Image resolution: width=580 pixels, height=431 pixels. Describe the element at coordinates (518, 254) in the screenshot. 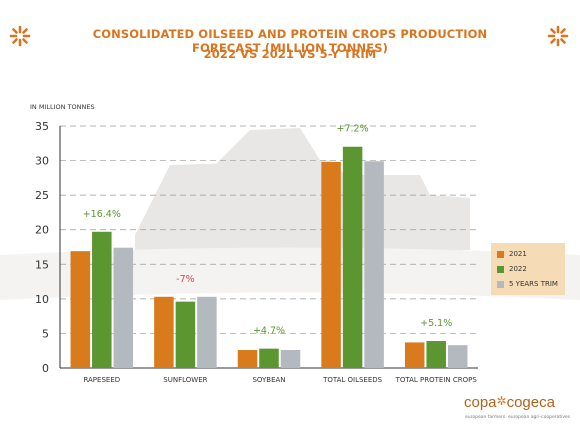

I see `legend-label: 2021` at that location.